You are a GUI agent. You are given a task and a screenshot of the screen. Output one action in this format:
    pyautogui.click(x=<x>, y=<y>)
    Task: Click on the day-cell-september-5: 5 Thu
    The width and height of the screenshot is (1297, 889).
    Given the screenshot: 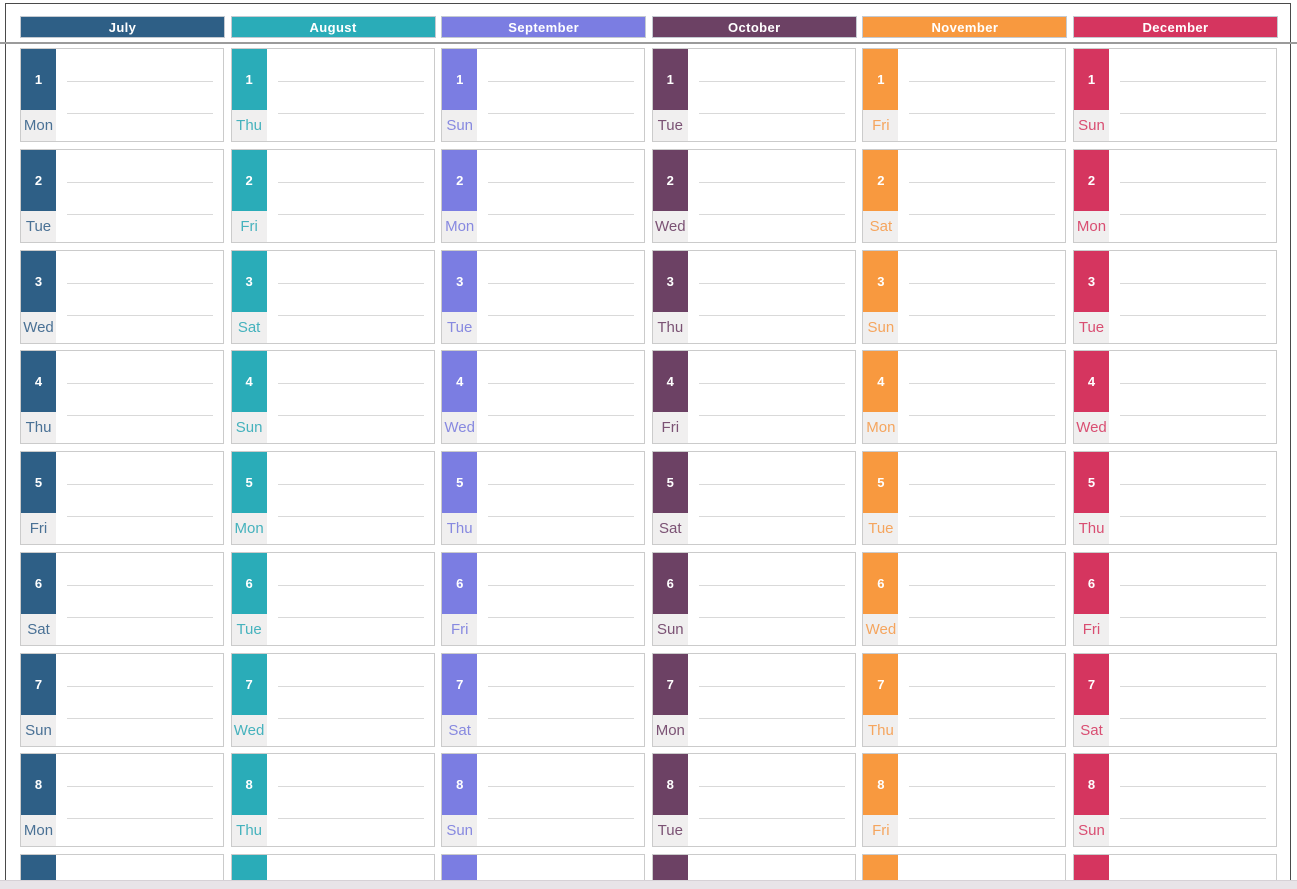 What is the action you would take?
    pyautogui.click(x=543, y=498)
    